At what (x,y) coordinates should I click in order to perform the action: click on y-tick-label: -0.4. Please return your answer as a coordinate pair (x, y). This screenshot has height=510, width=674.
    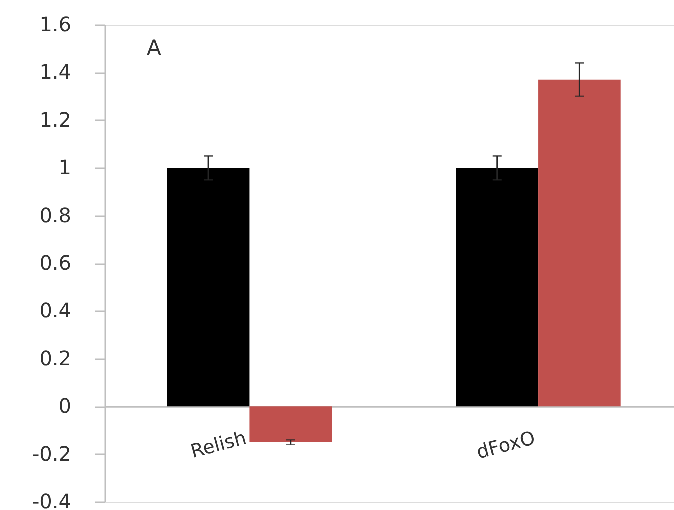
    Looking at the image, I should click on (52, 500).